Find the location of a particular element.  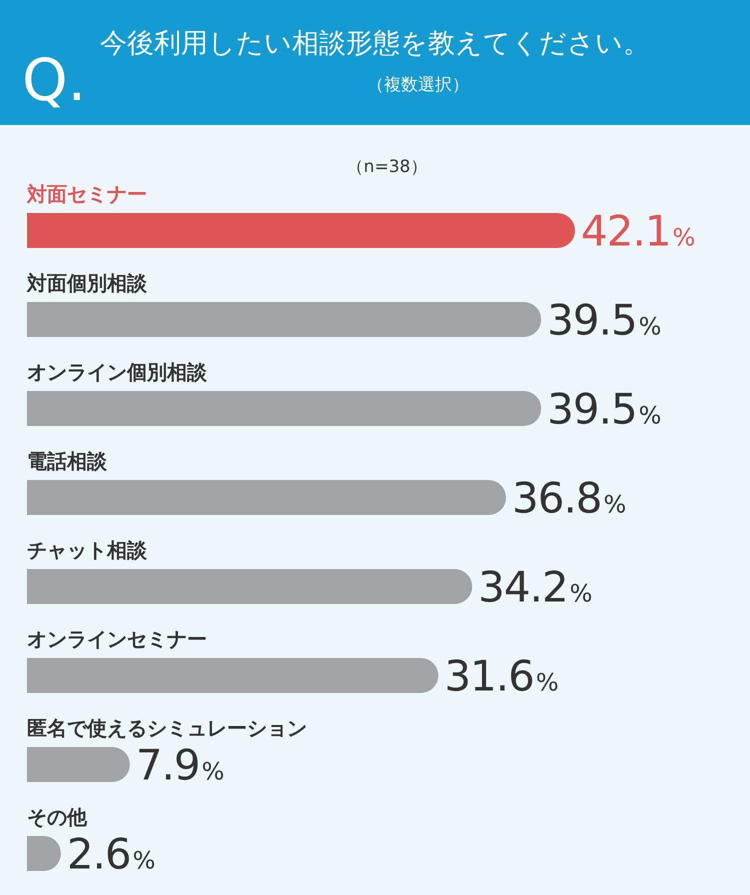

data-label: 2.6% is located at coordinates (110, 854).